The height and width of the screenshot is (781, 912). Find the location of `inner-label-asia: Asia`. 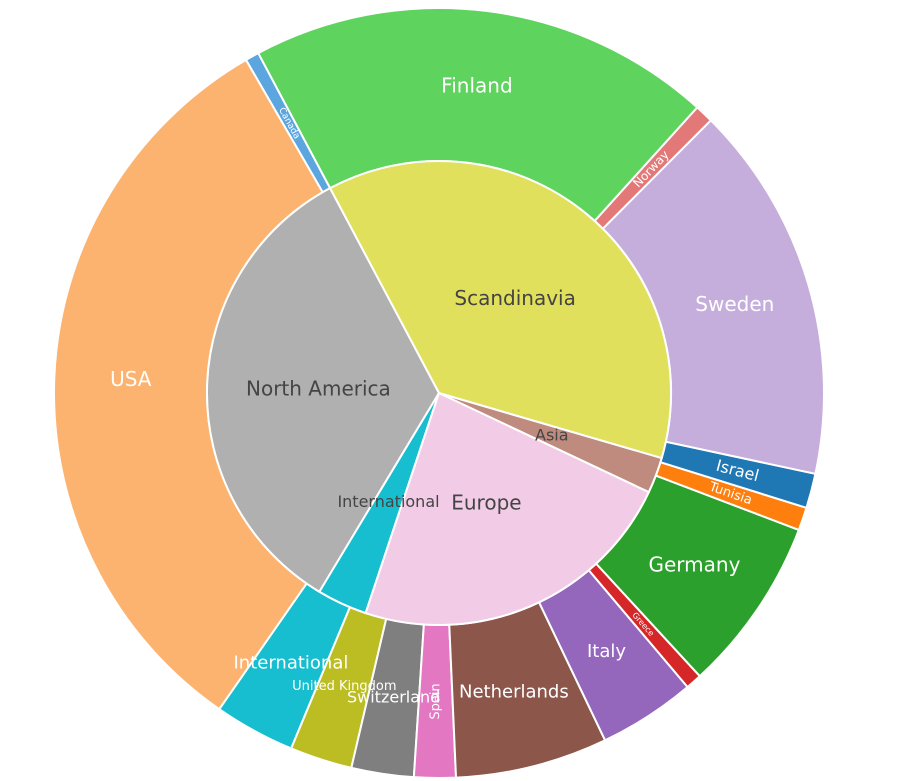

inner-label-asia: Asia is located at coordinates (552, 434).